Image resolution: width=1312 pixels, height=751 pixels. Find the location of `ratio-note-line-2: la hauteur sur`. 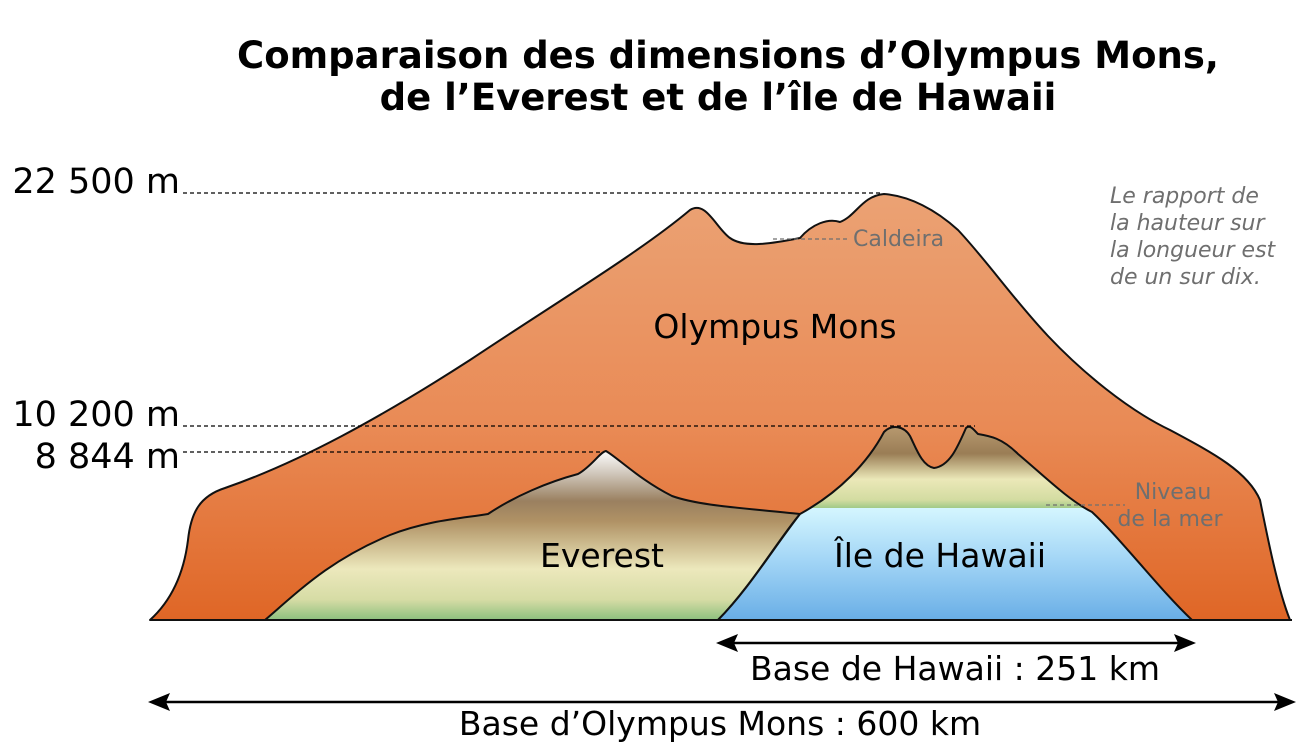

ratio-note-line-2: la hauteur sur is located at coordinates (1188, 223).